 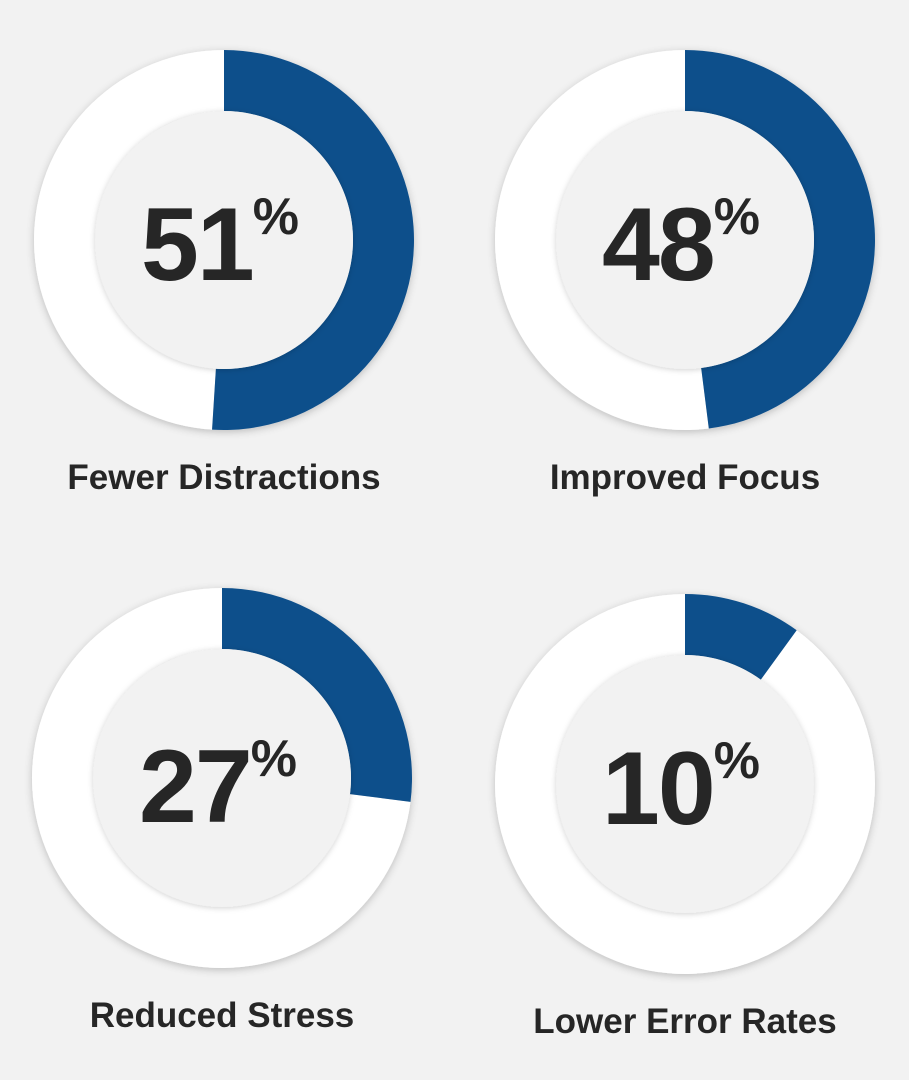 I want to click on percent-number: 27, so click(x=195, y=787).